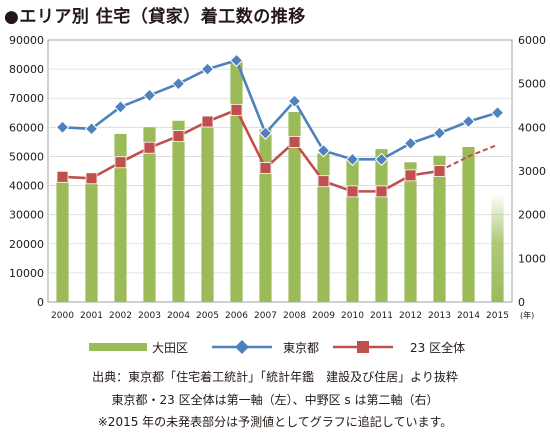 The width and height of the screenshot is (550, 435). What do you see at coordinates (301, 348) in the screenshot?
I see `legend-label-tokyo: 東京都` at bounding box center [301, 348].